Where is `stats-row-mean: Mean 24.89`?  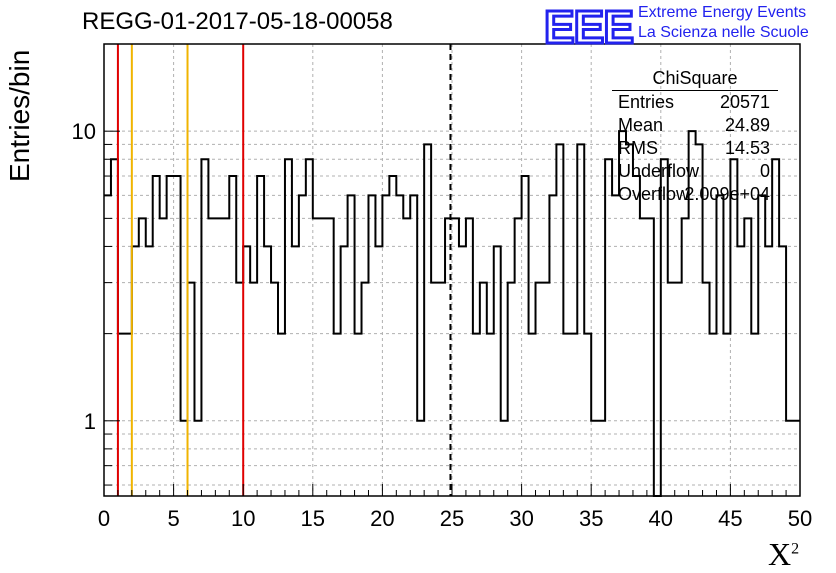
stats-row-mean: Mean 24.89 is located at coordinates (694, 126).